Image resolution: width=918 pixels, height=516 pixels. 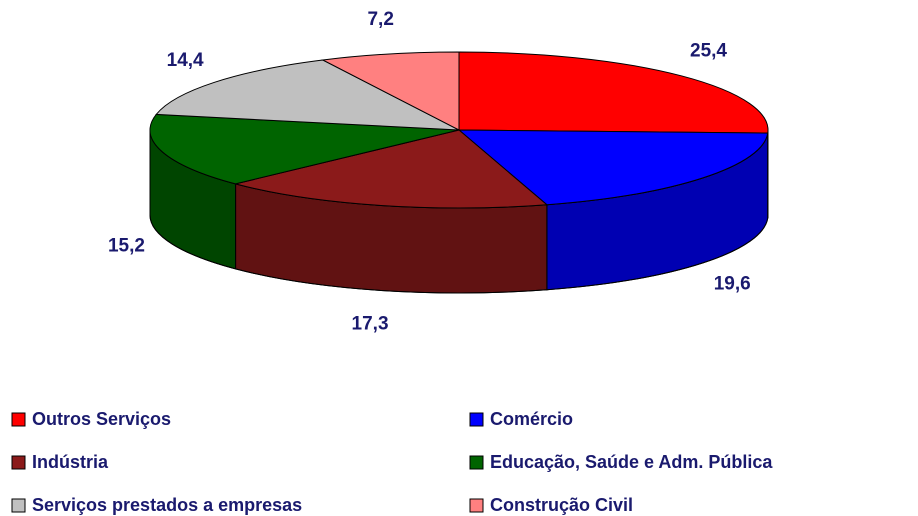 What do you see at coordinates (708, 51) in the screenshot?
I see `value-label: 25,4` at bounding box center [708, 51].